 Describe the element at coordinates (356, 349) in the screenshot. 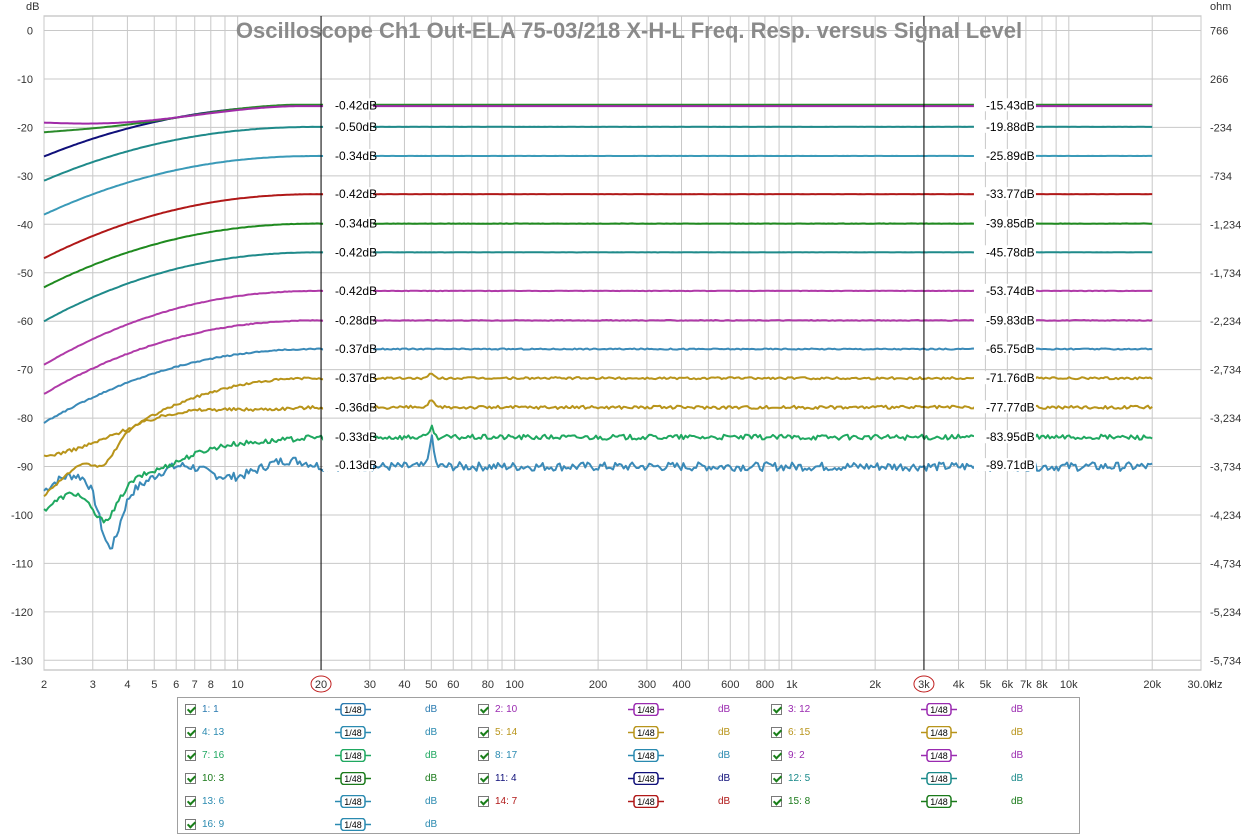

I see `readout-left-5: -0.37dB` at that location.